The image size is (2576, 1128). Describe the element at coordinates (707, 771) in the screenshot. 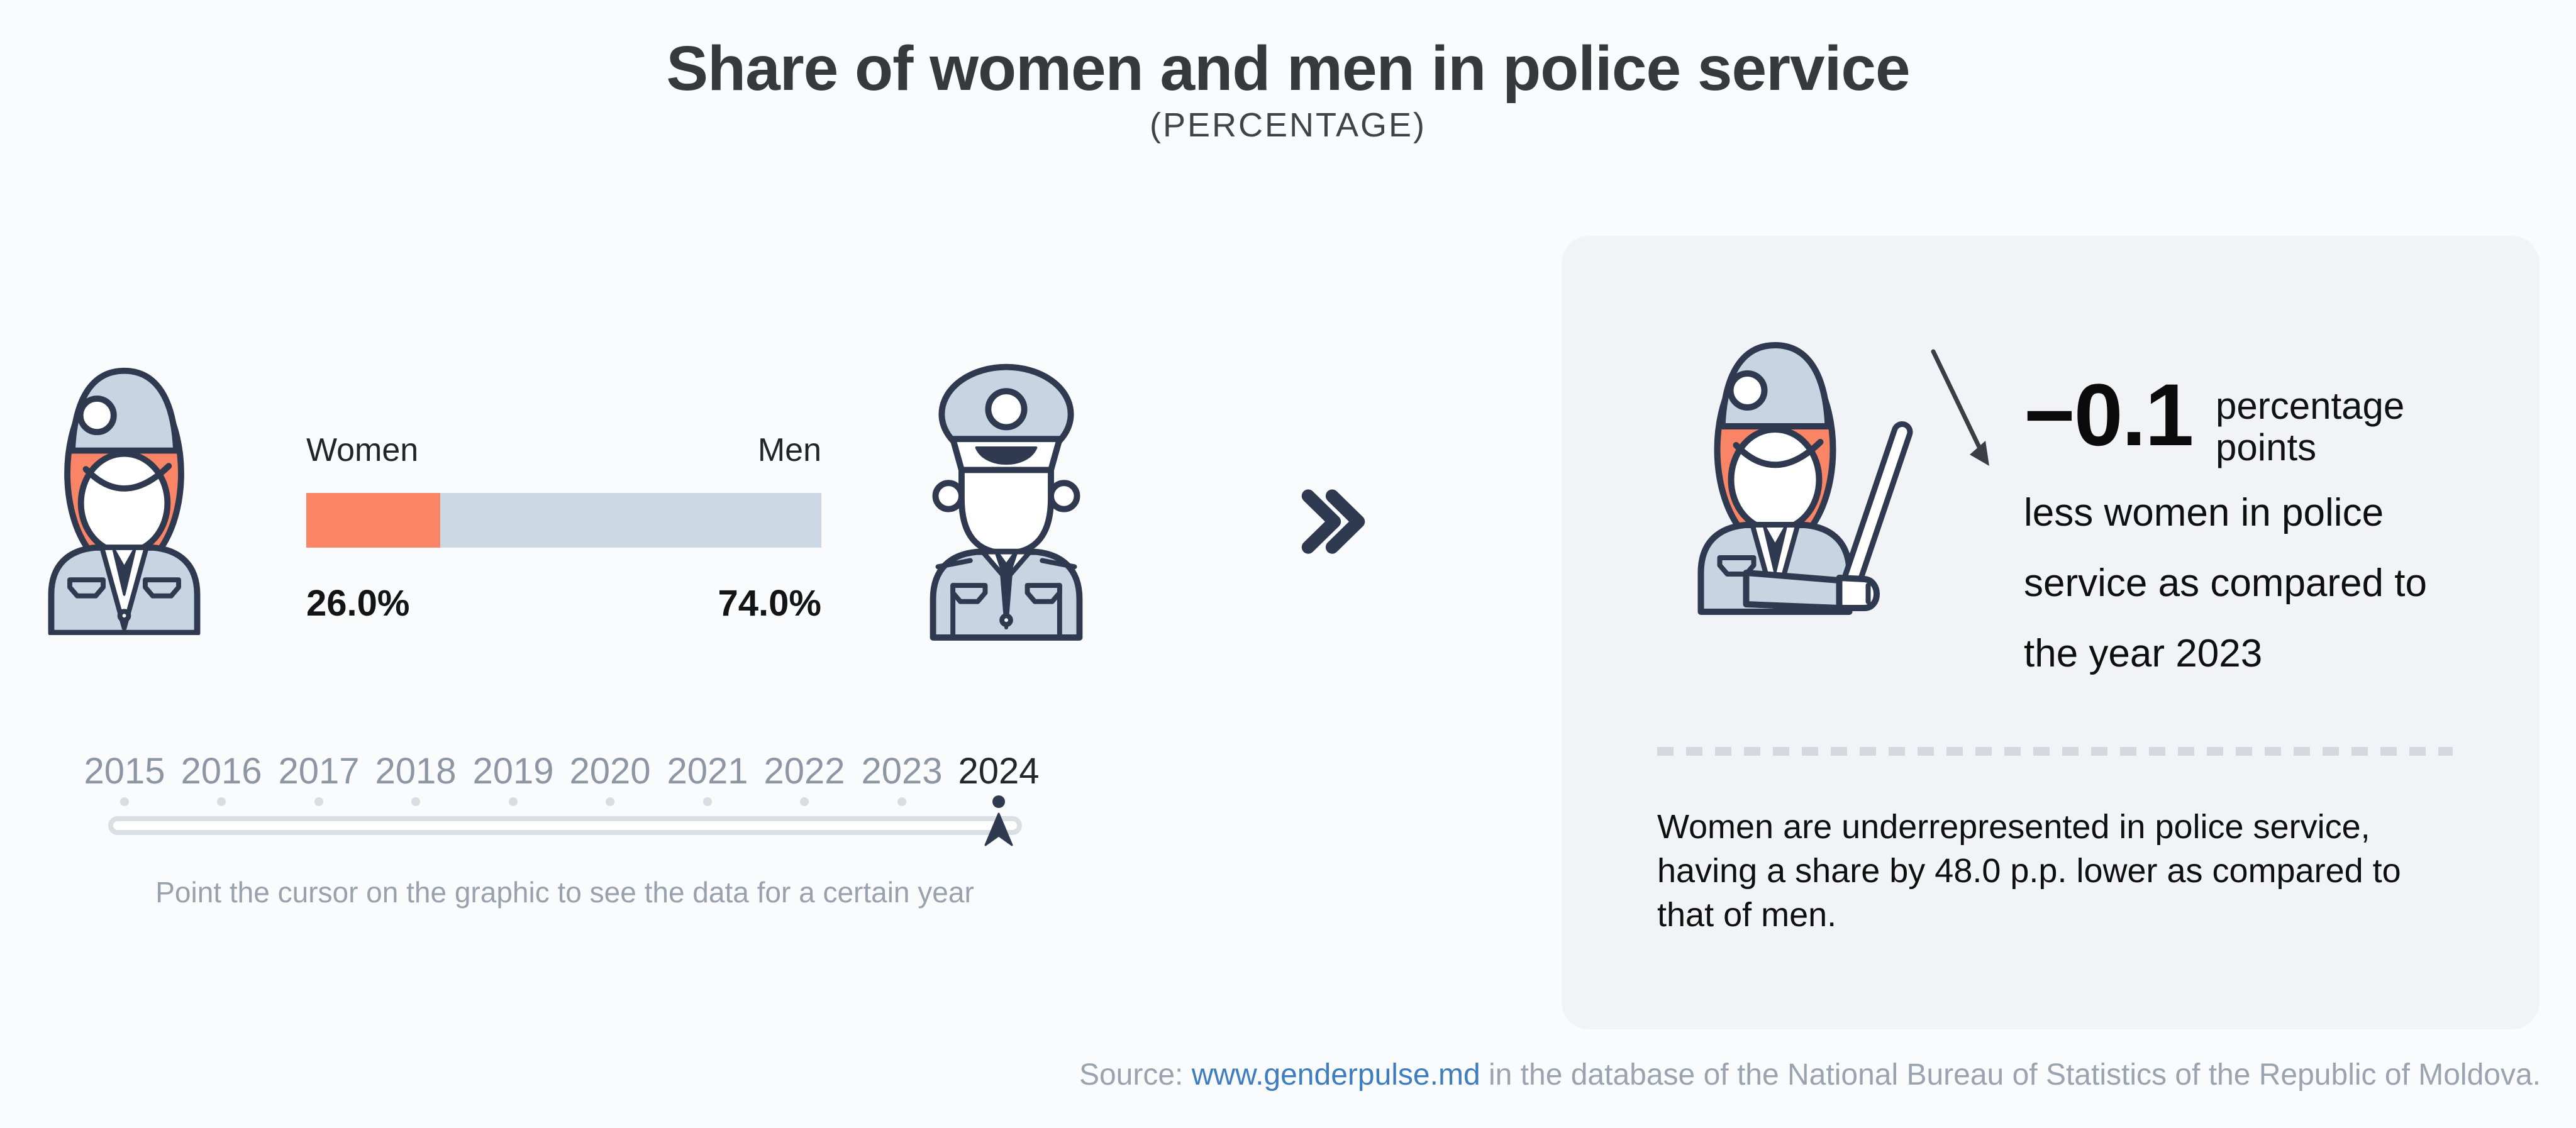

I see `year-2021: 2021` at that location.